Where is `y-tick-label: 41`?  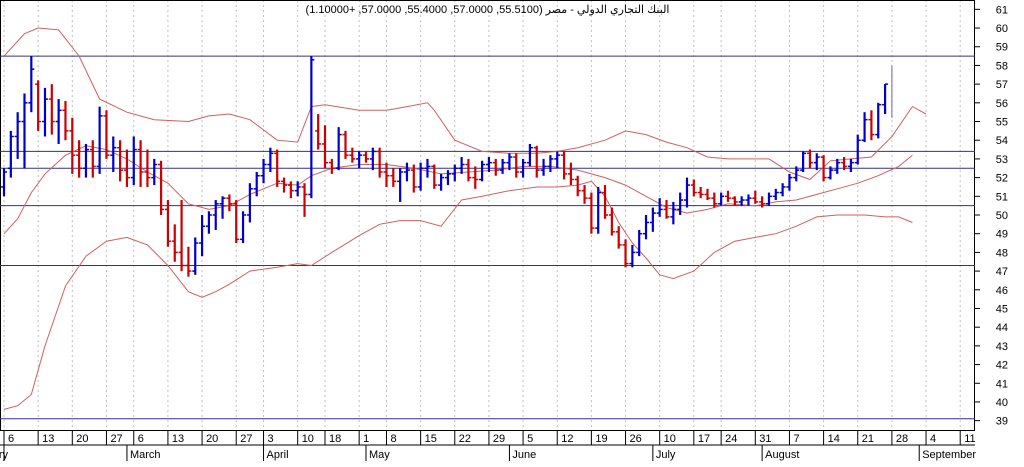 y-tick-label: 41 is located at coordinates (1002, 384).